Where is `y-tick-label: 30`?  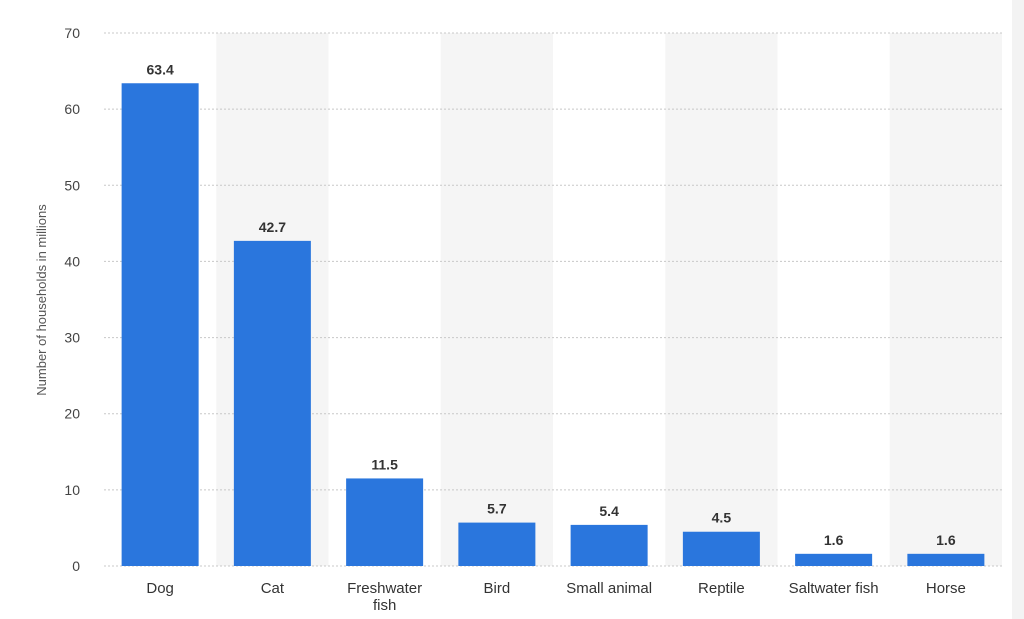 y-tick-label: 30 is located at coordinates (72, 338).